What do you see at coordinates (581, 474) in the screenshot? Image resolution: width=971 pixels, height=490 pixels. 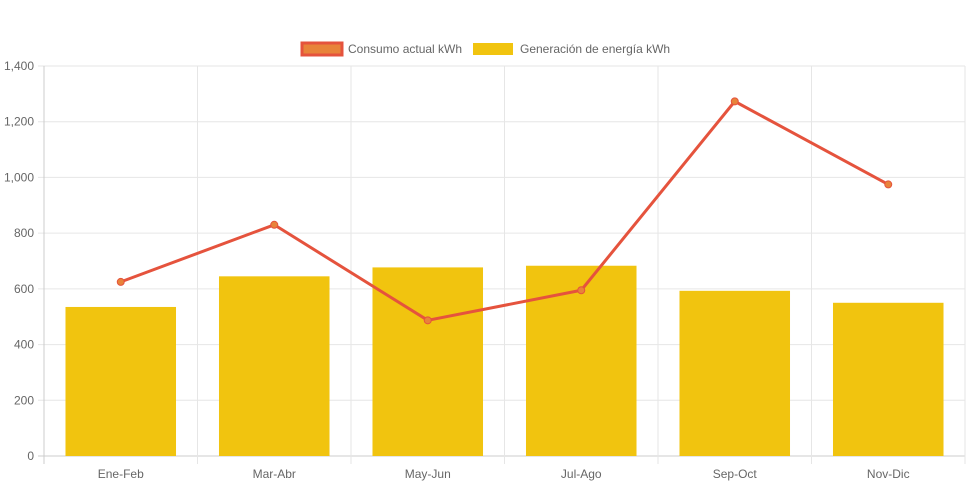 I see `x-tick-label: Jul-Ago` at bounding box center [581, 474].